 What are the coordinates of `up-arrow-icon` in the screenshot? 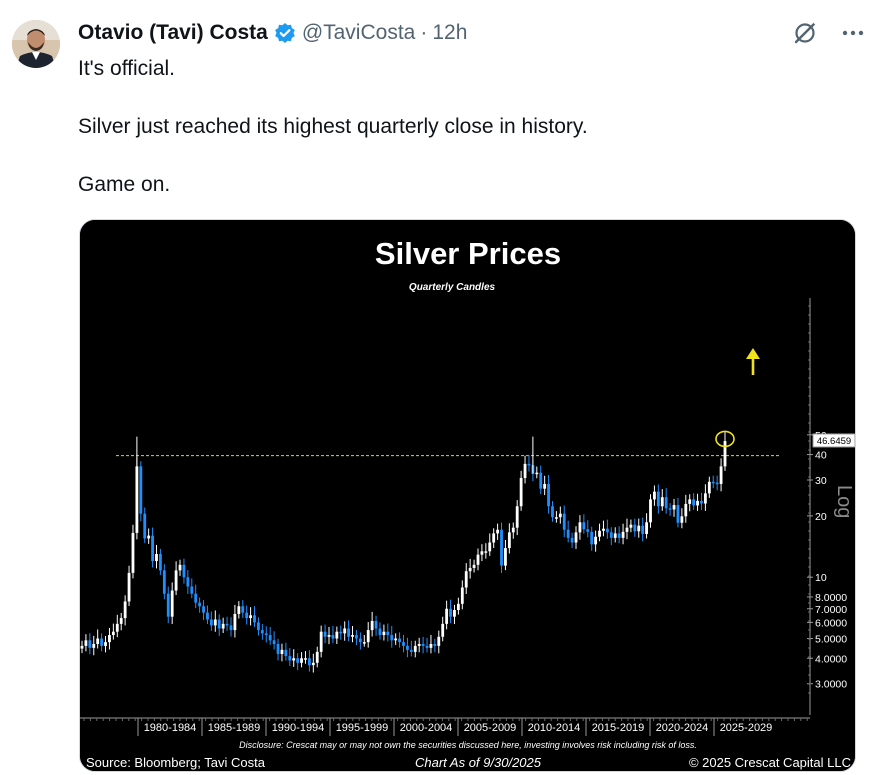 It's located at (753, 361).